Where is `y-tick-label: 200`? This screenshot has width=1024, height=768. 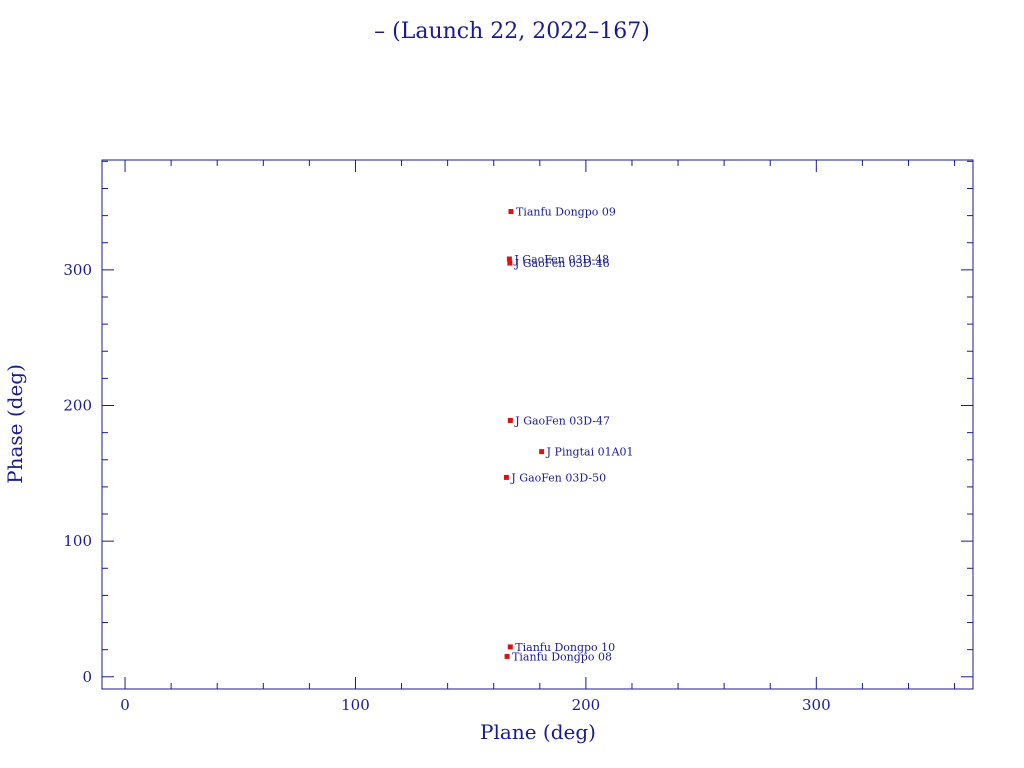 y-tick-label: 200 is located at coordinates (77, 406).